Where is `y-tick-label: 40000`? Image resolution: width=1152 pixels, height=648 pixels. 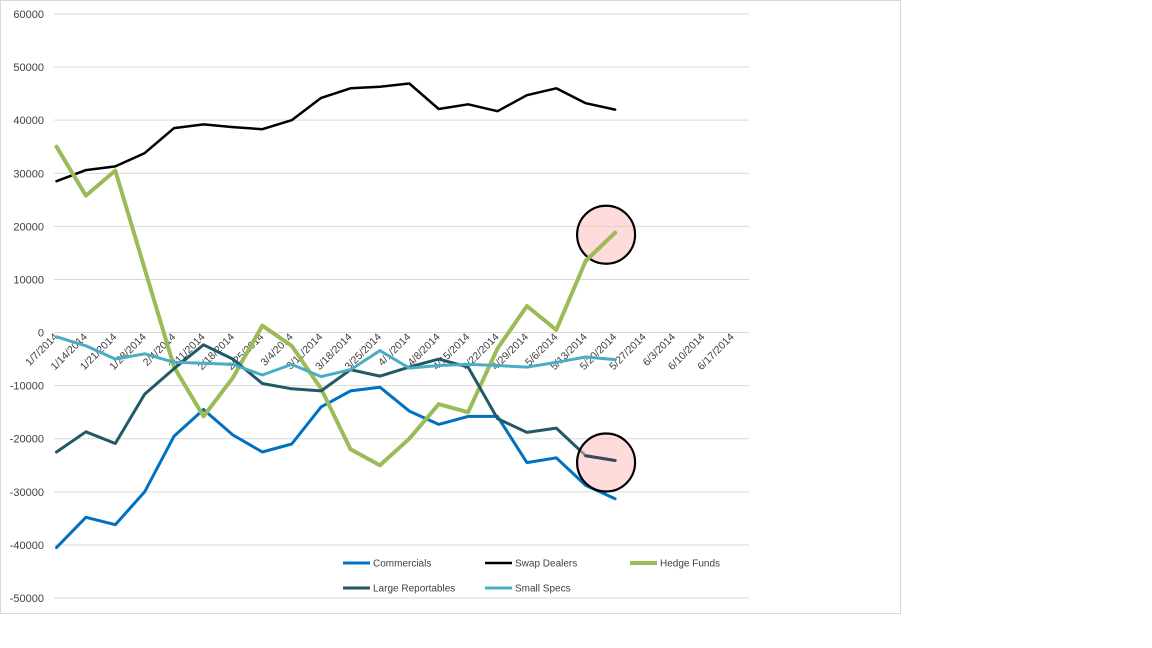 y-tick-label: 40000 is located at coordinates (28, 121).